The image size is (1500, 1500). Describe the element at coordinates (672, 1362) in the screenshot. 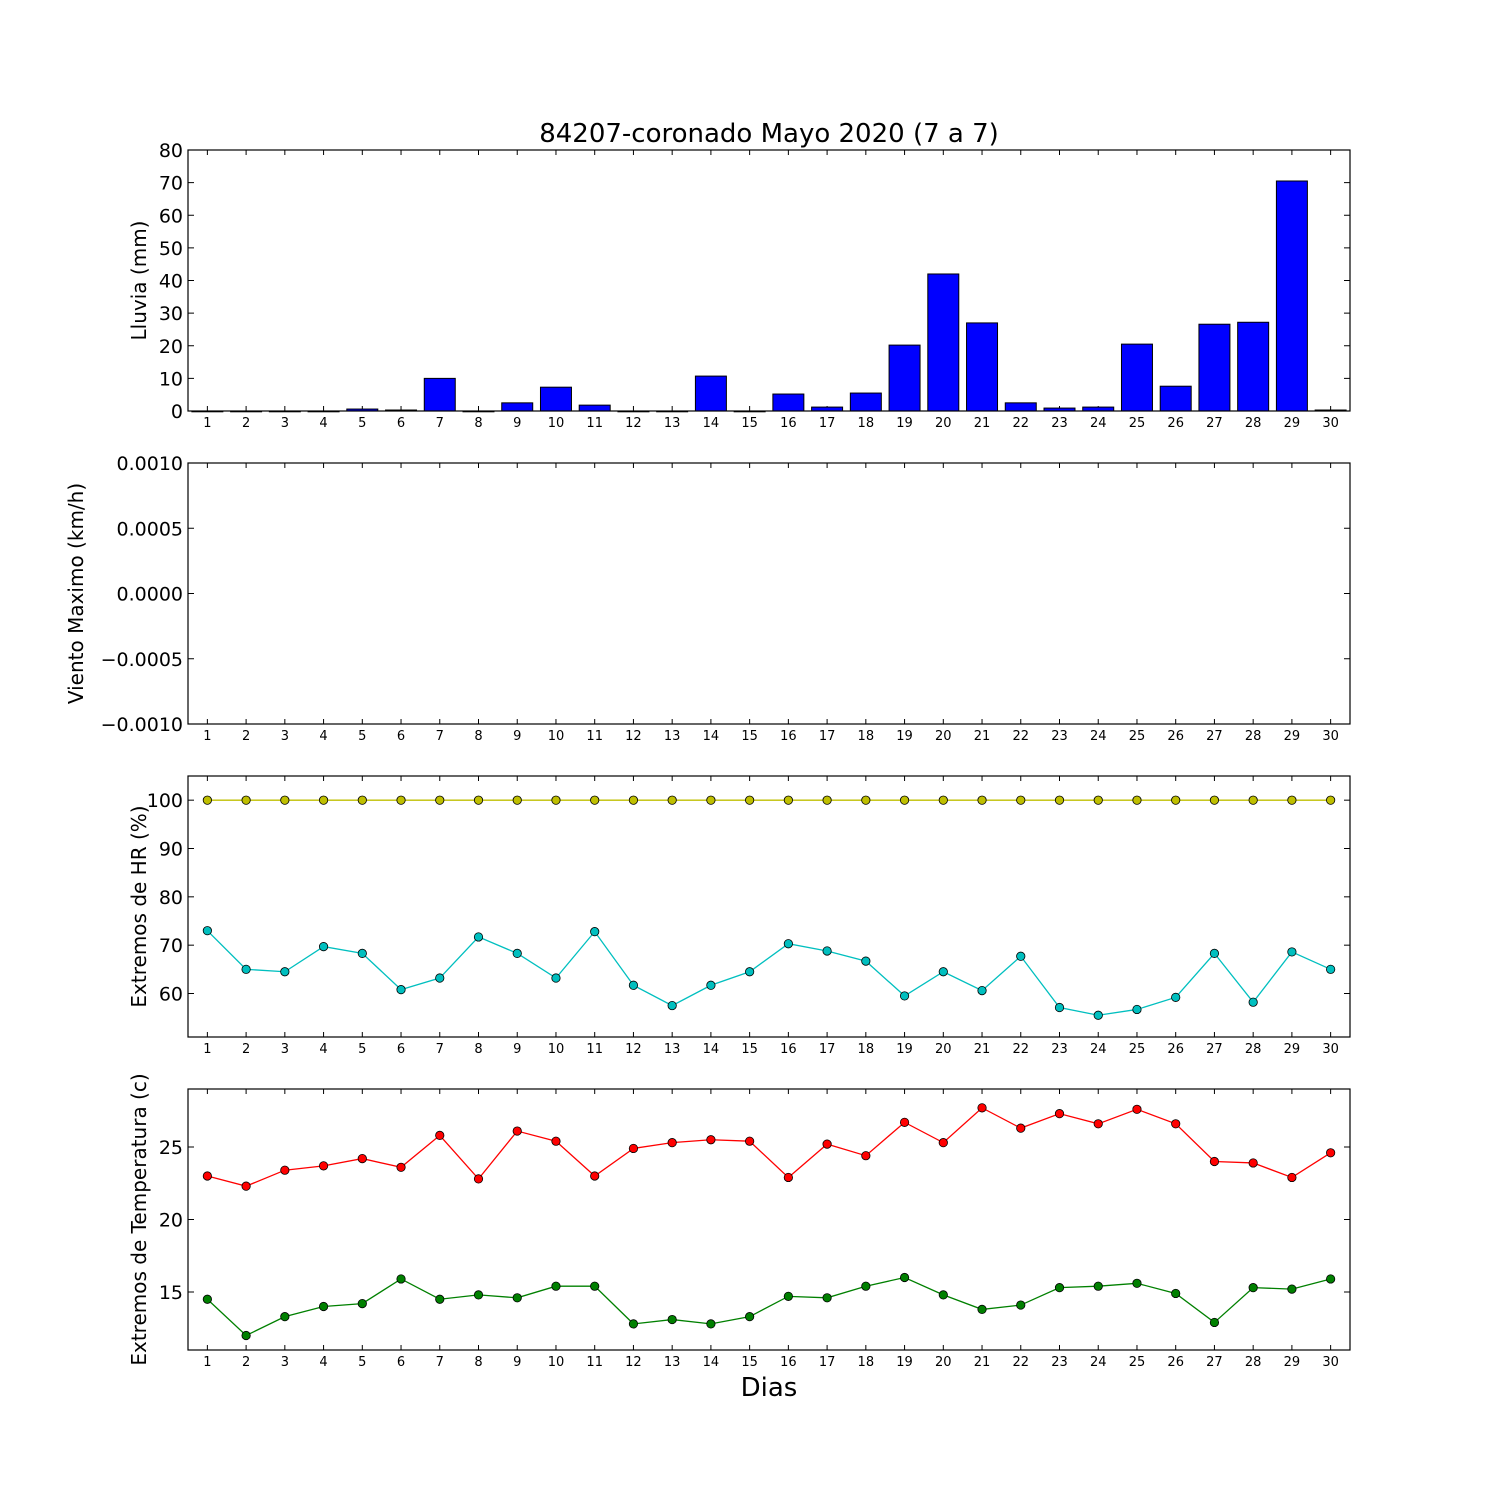

I see `temperature-x-tick-label: 13` at that location.